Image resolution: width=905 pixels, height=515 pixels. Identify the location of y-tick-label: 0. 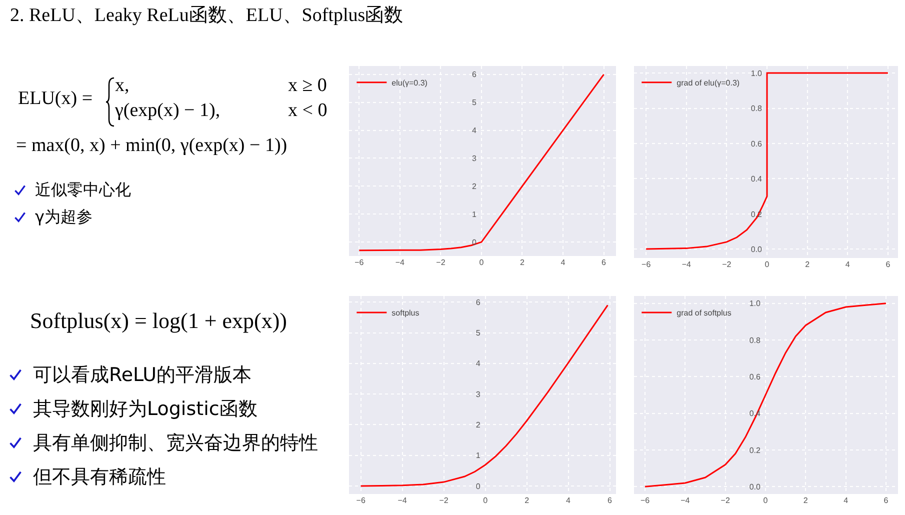
(478, 486).